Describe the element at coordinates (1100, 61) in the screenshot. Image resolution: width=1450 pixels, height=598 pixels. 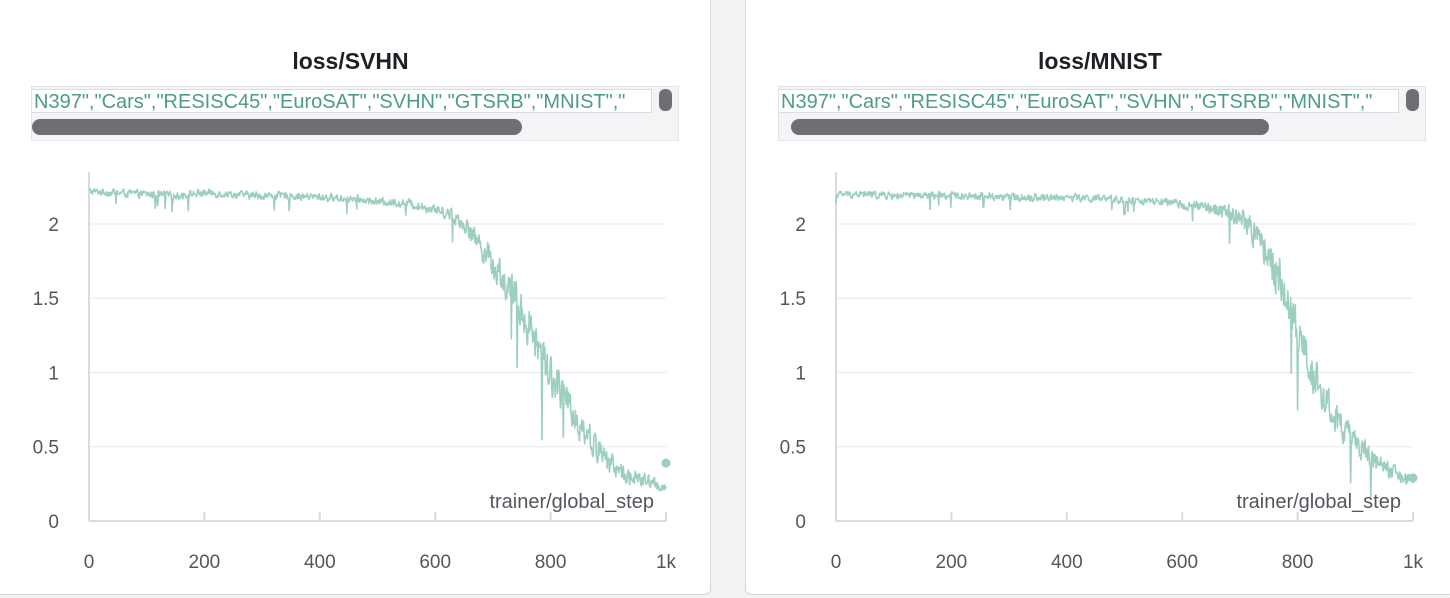
I see `chart-title: loss/MNIST` at that location.